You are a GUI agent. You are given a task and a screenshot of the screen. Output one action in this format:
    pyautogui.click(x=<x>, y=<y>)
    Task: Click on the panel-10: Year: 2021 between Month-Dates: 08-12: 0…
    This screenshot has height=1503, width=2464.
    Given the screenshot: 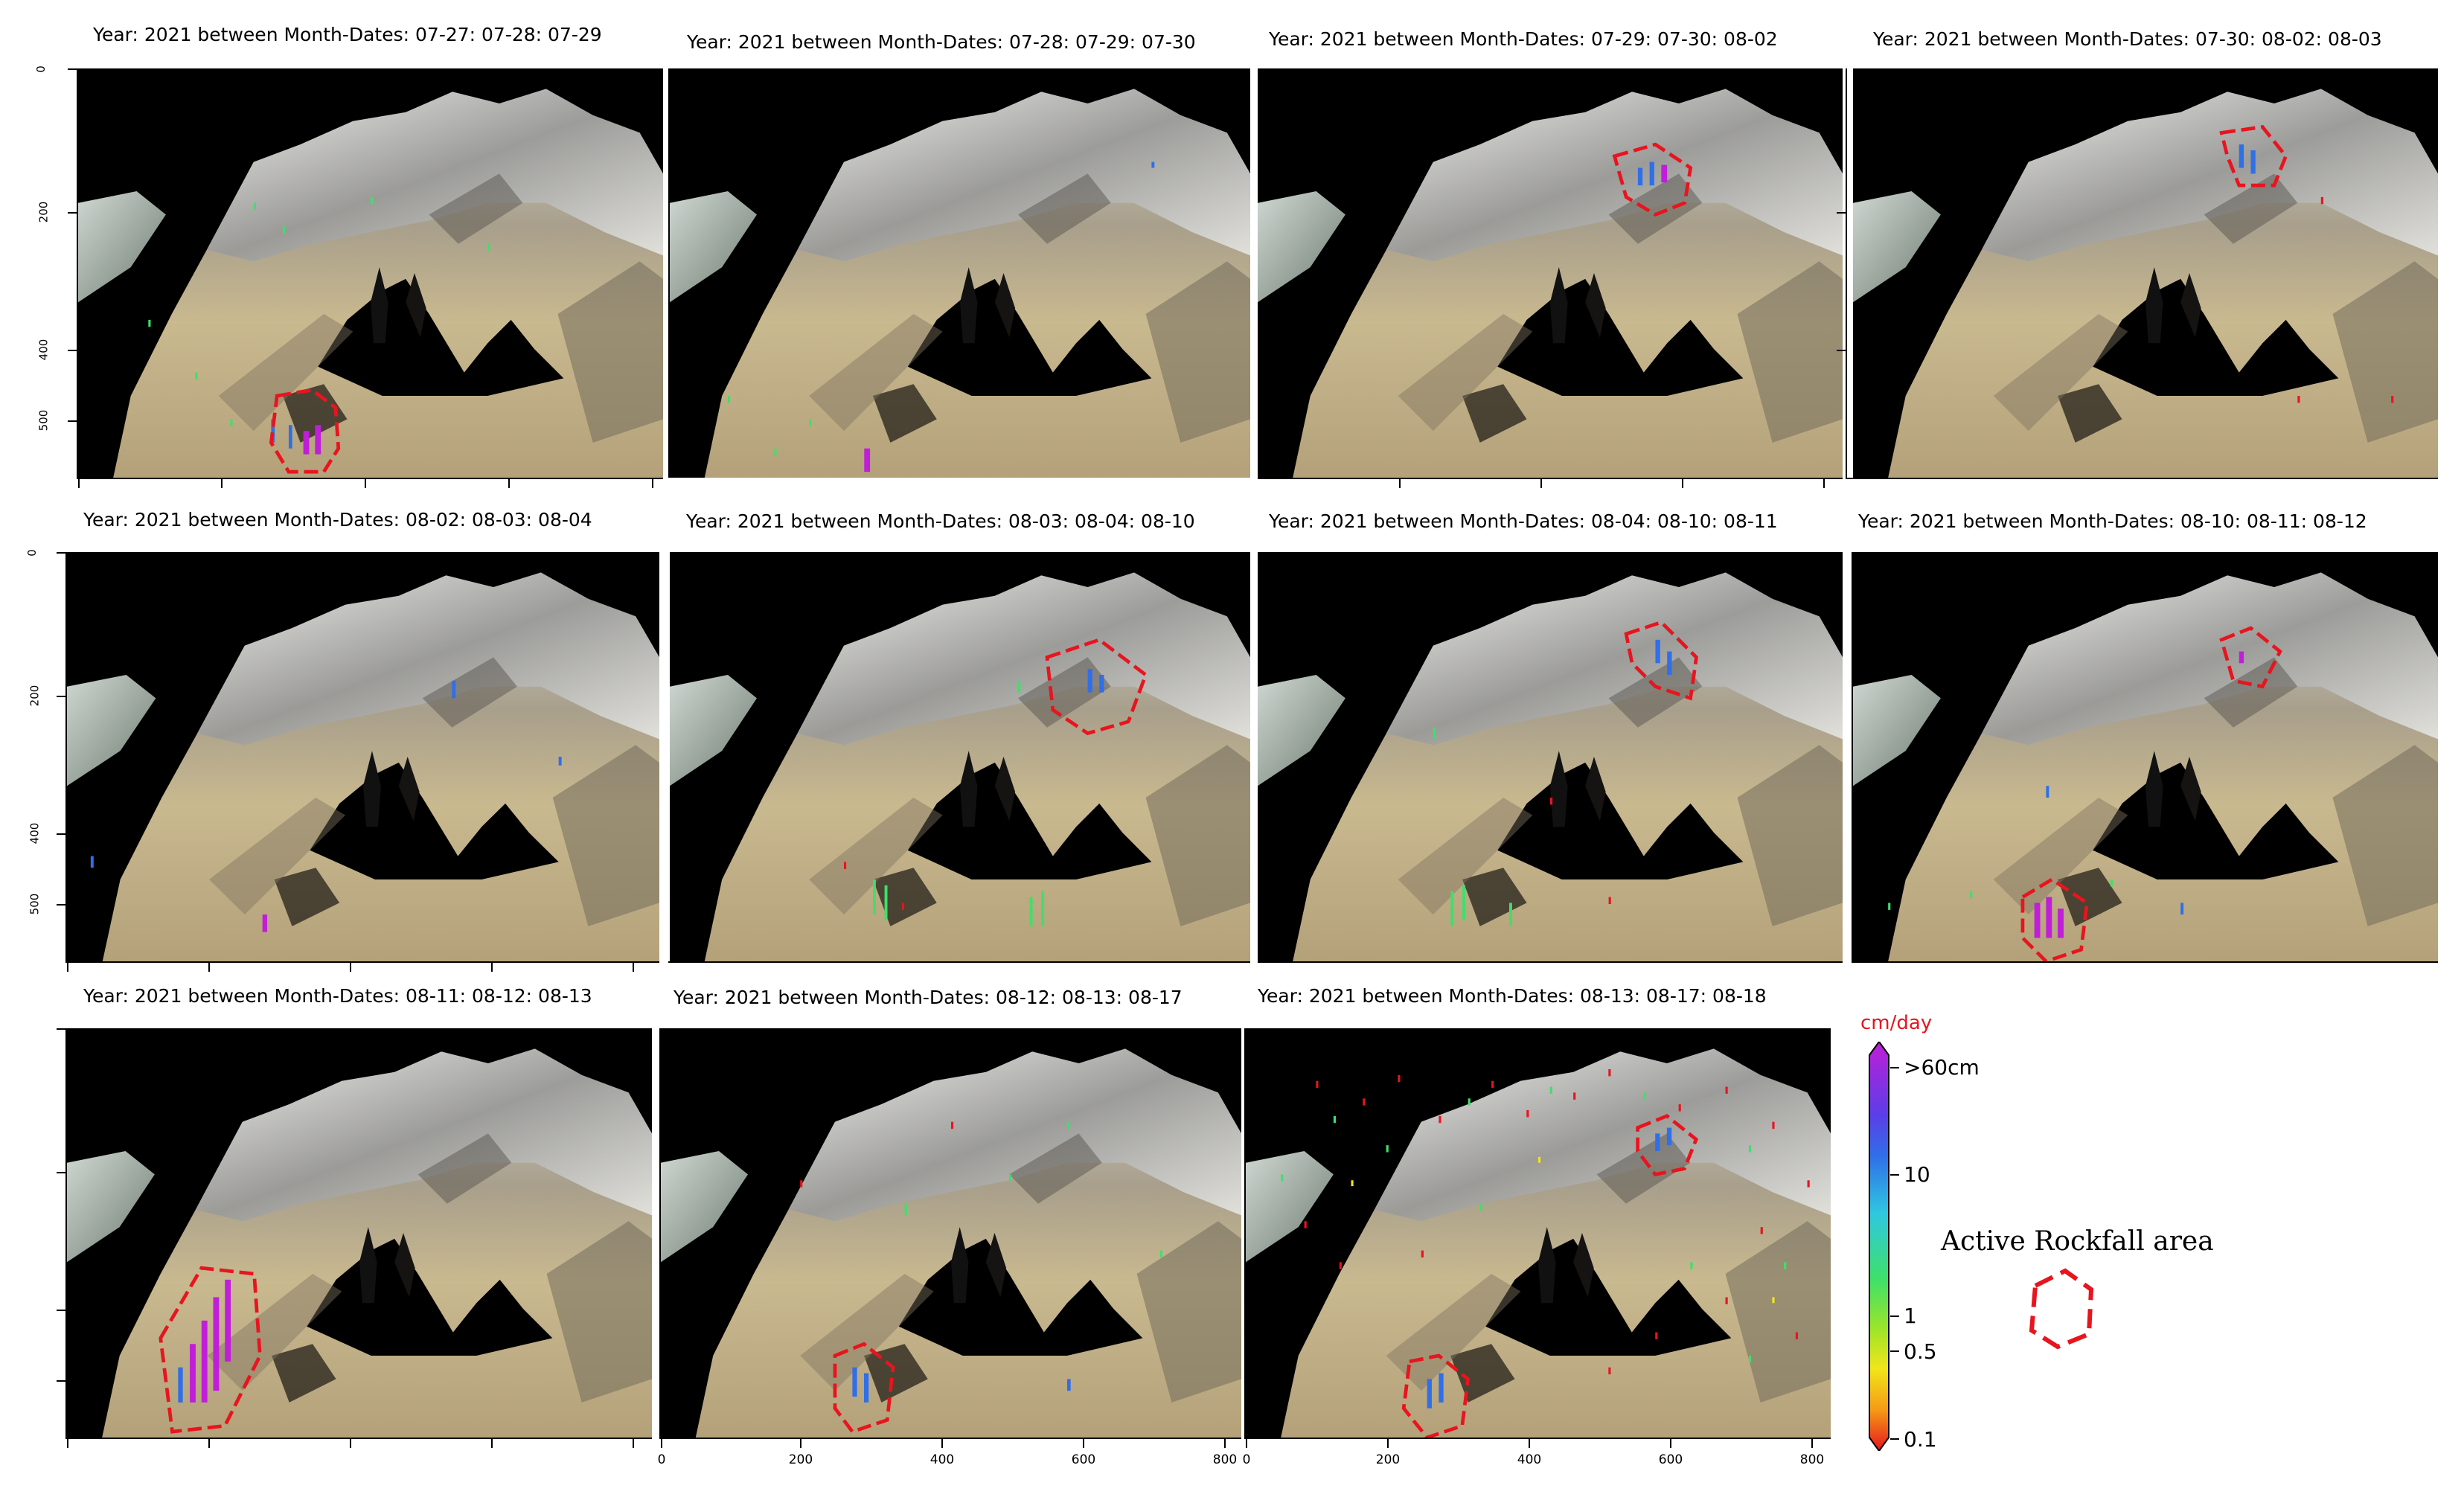 What is the action you would take?
    pyautogui.click(x=952, y=1242)
    